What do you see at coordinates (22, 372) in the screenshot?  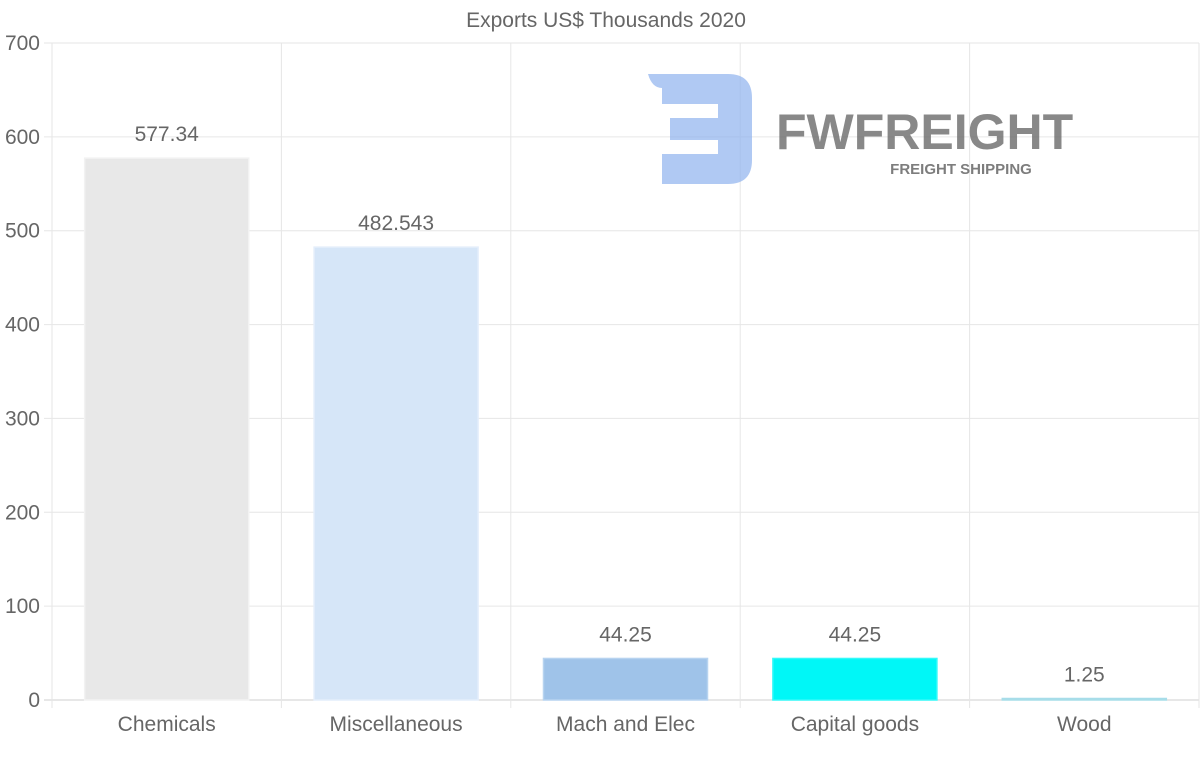 I see `y-axis: 0 100 200 300 400 500 600 700` at bounding box center [22, 372].